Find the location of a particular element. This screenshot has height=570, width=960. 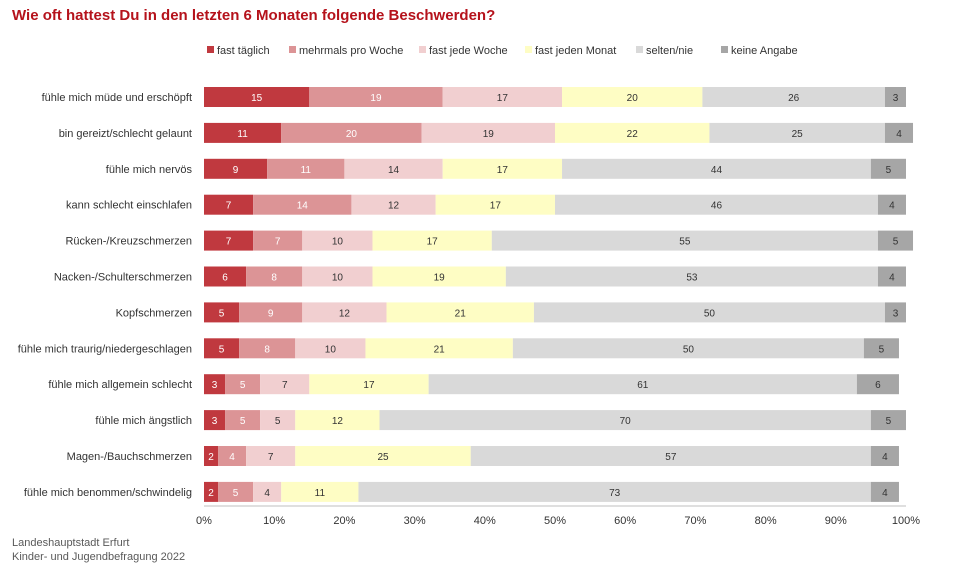

category-label: Kopfschmerzen is located at coordinates (154, 313).